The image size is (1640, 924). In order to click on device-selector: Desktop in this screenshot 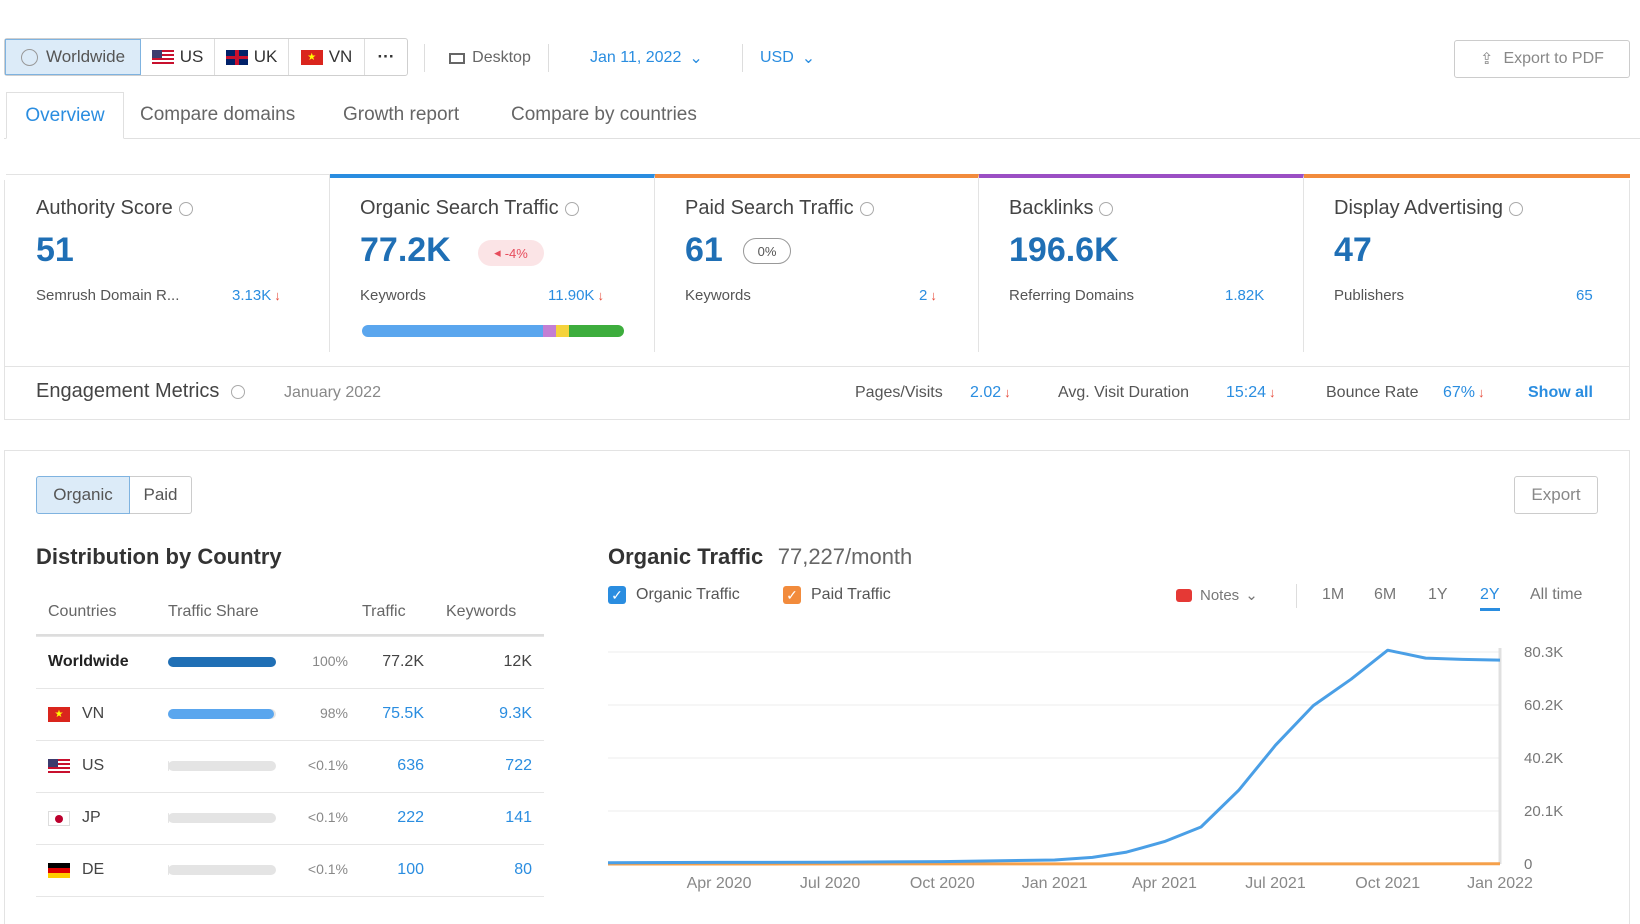, I will do `click(490, 58)`.